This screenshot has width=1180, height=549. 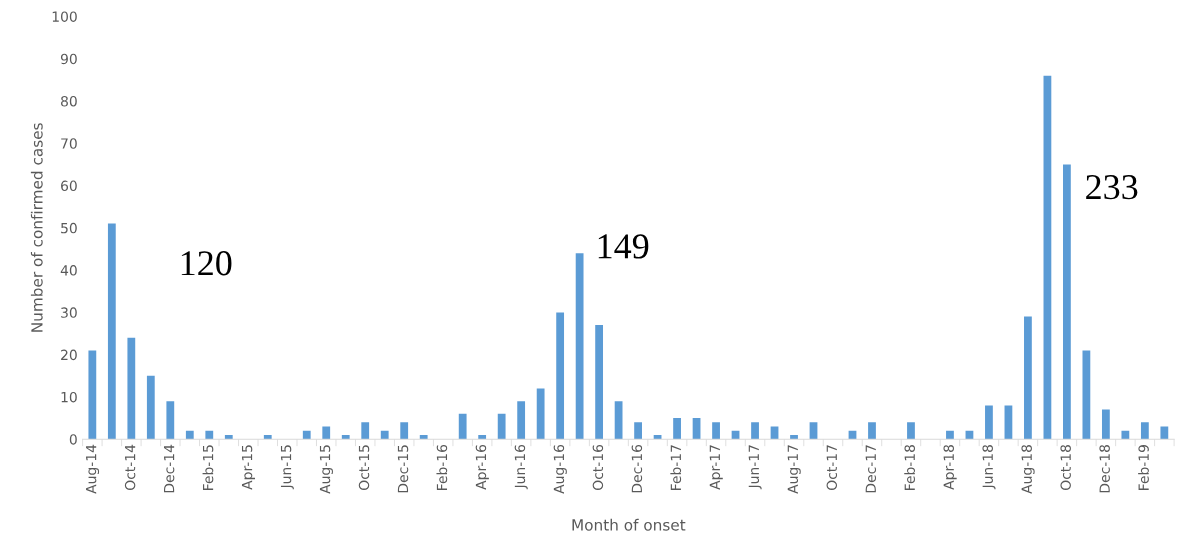 What do you see at coordinates (1028, 469) in the screenshot?
I see `x-tick-label: Aug-18` at bounding box center [1028, 469].